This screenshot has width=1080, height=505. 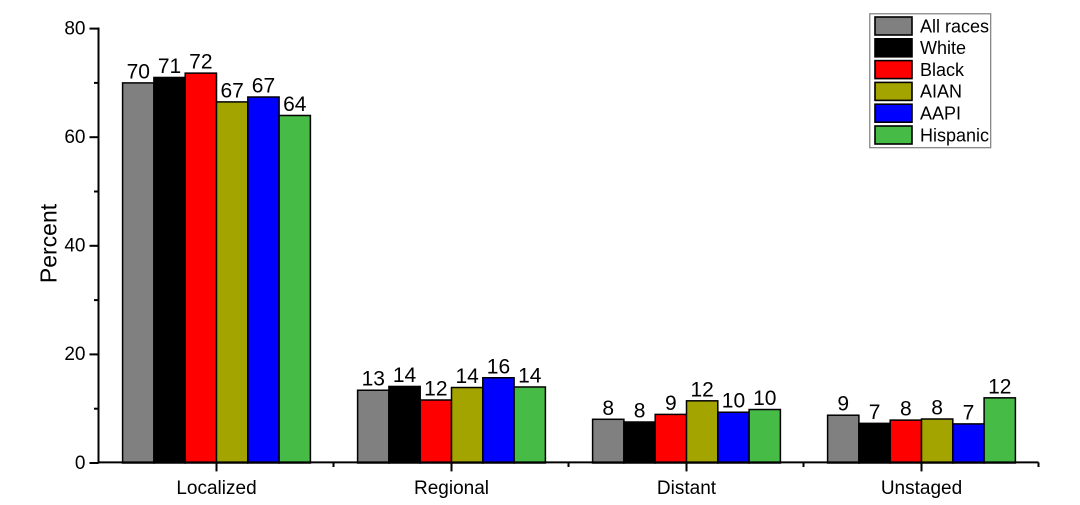 What do you see at coordinates (941, 92) in the screenshot?
I see `svg-text: AIAN` at bounding box center [941, 92].